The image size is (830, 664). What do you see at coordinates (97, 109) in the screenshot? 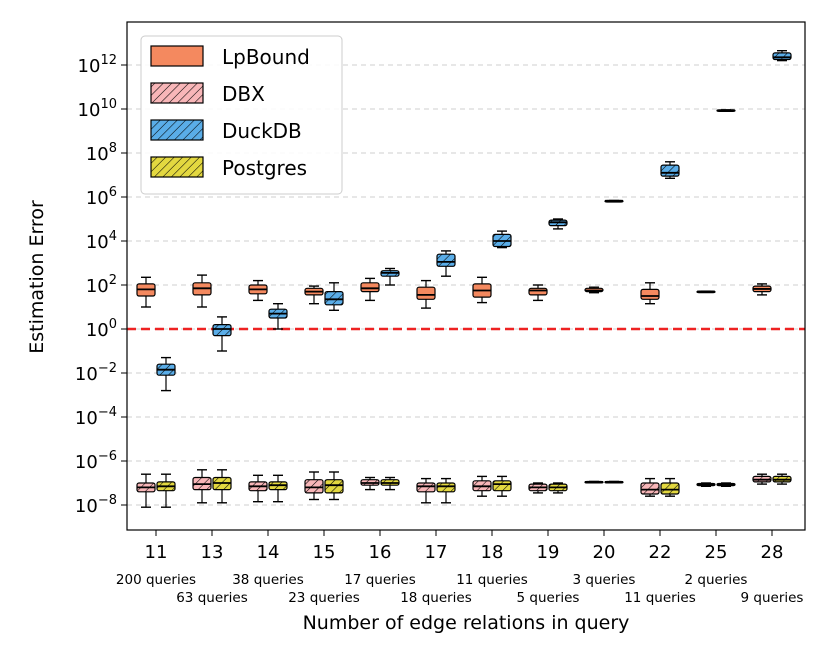
I see `y-tick-label: 10¹⁰` at bounding box center [97, 109].